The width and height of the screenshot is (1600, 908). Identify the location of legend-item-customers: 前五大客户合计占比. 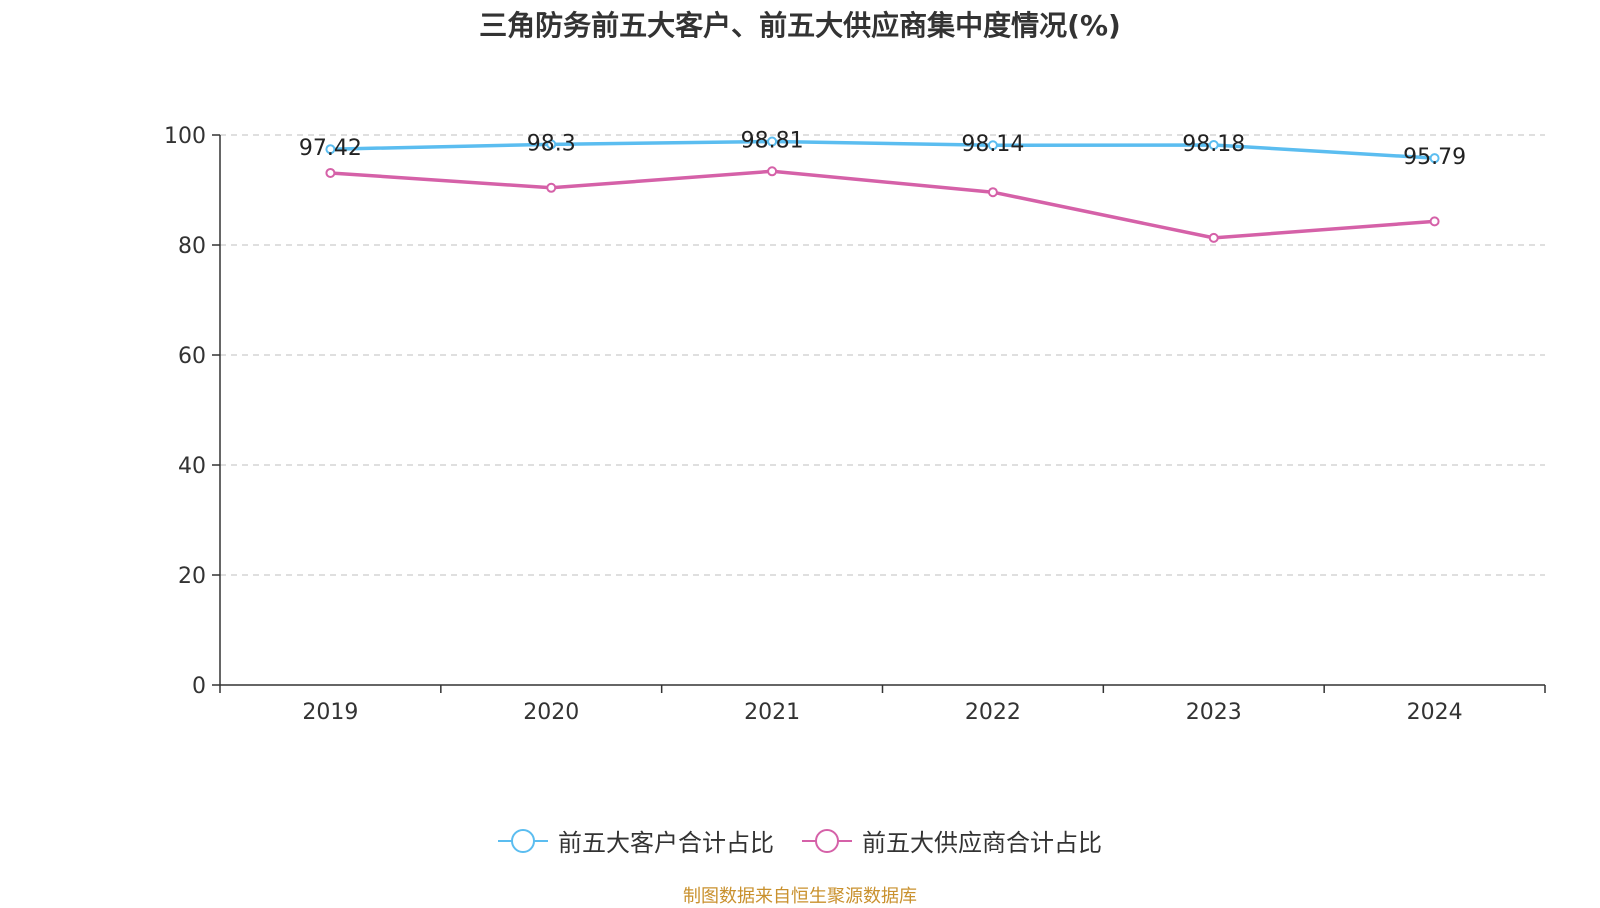
(636, 840).